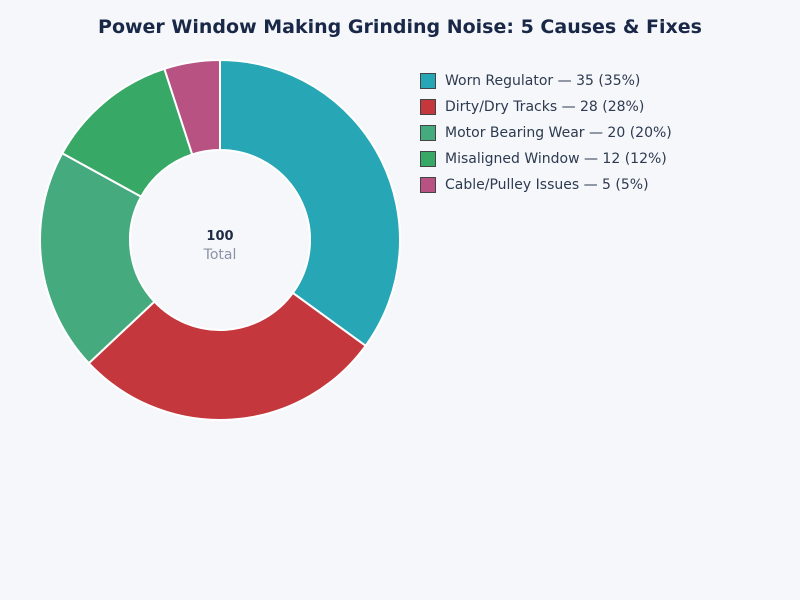  Describe the element at coordinates (219, 236) in the screenshot. I see `center-total-value: 100` at that location.